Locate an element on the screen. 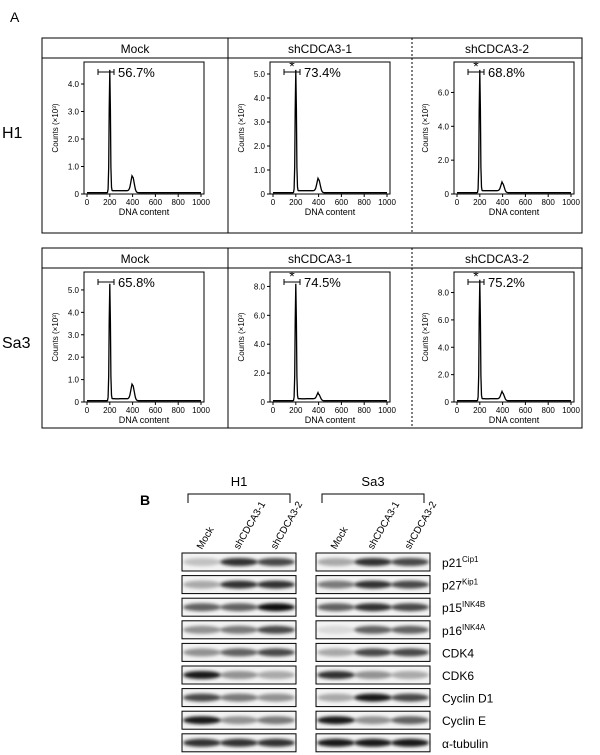 The height and width of the screenshot is (755, 600). plot-title: Mock is located at coordinates (136, 49).